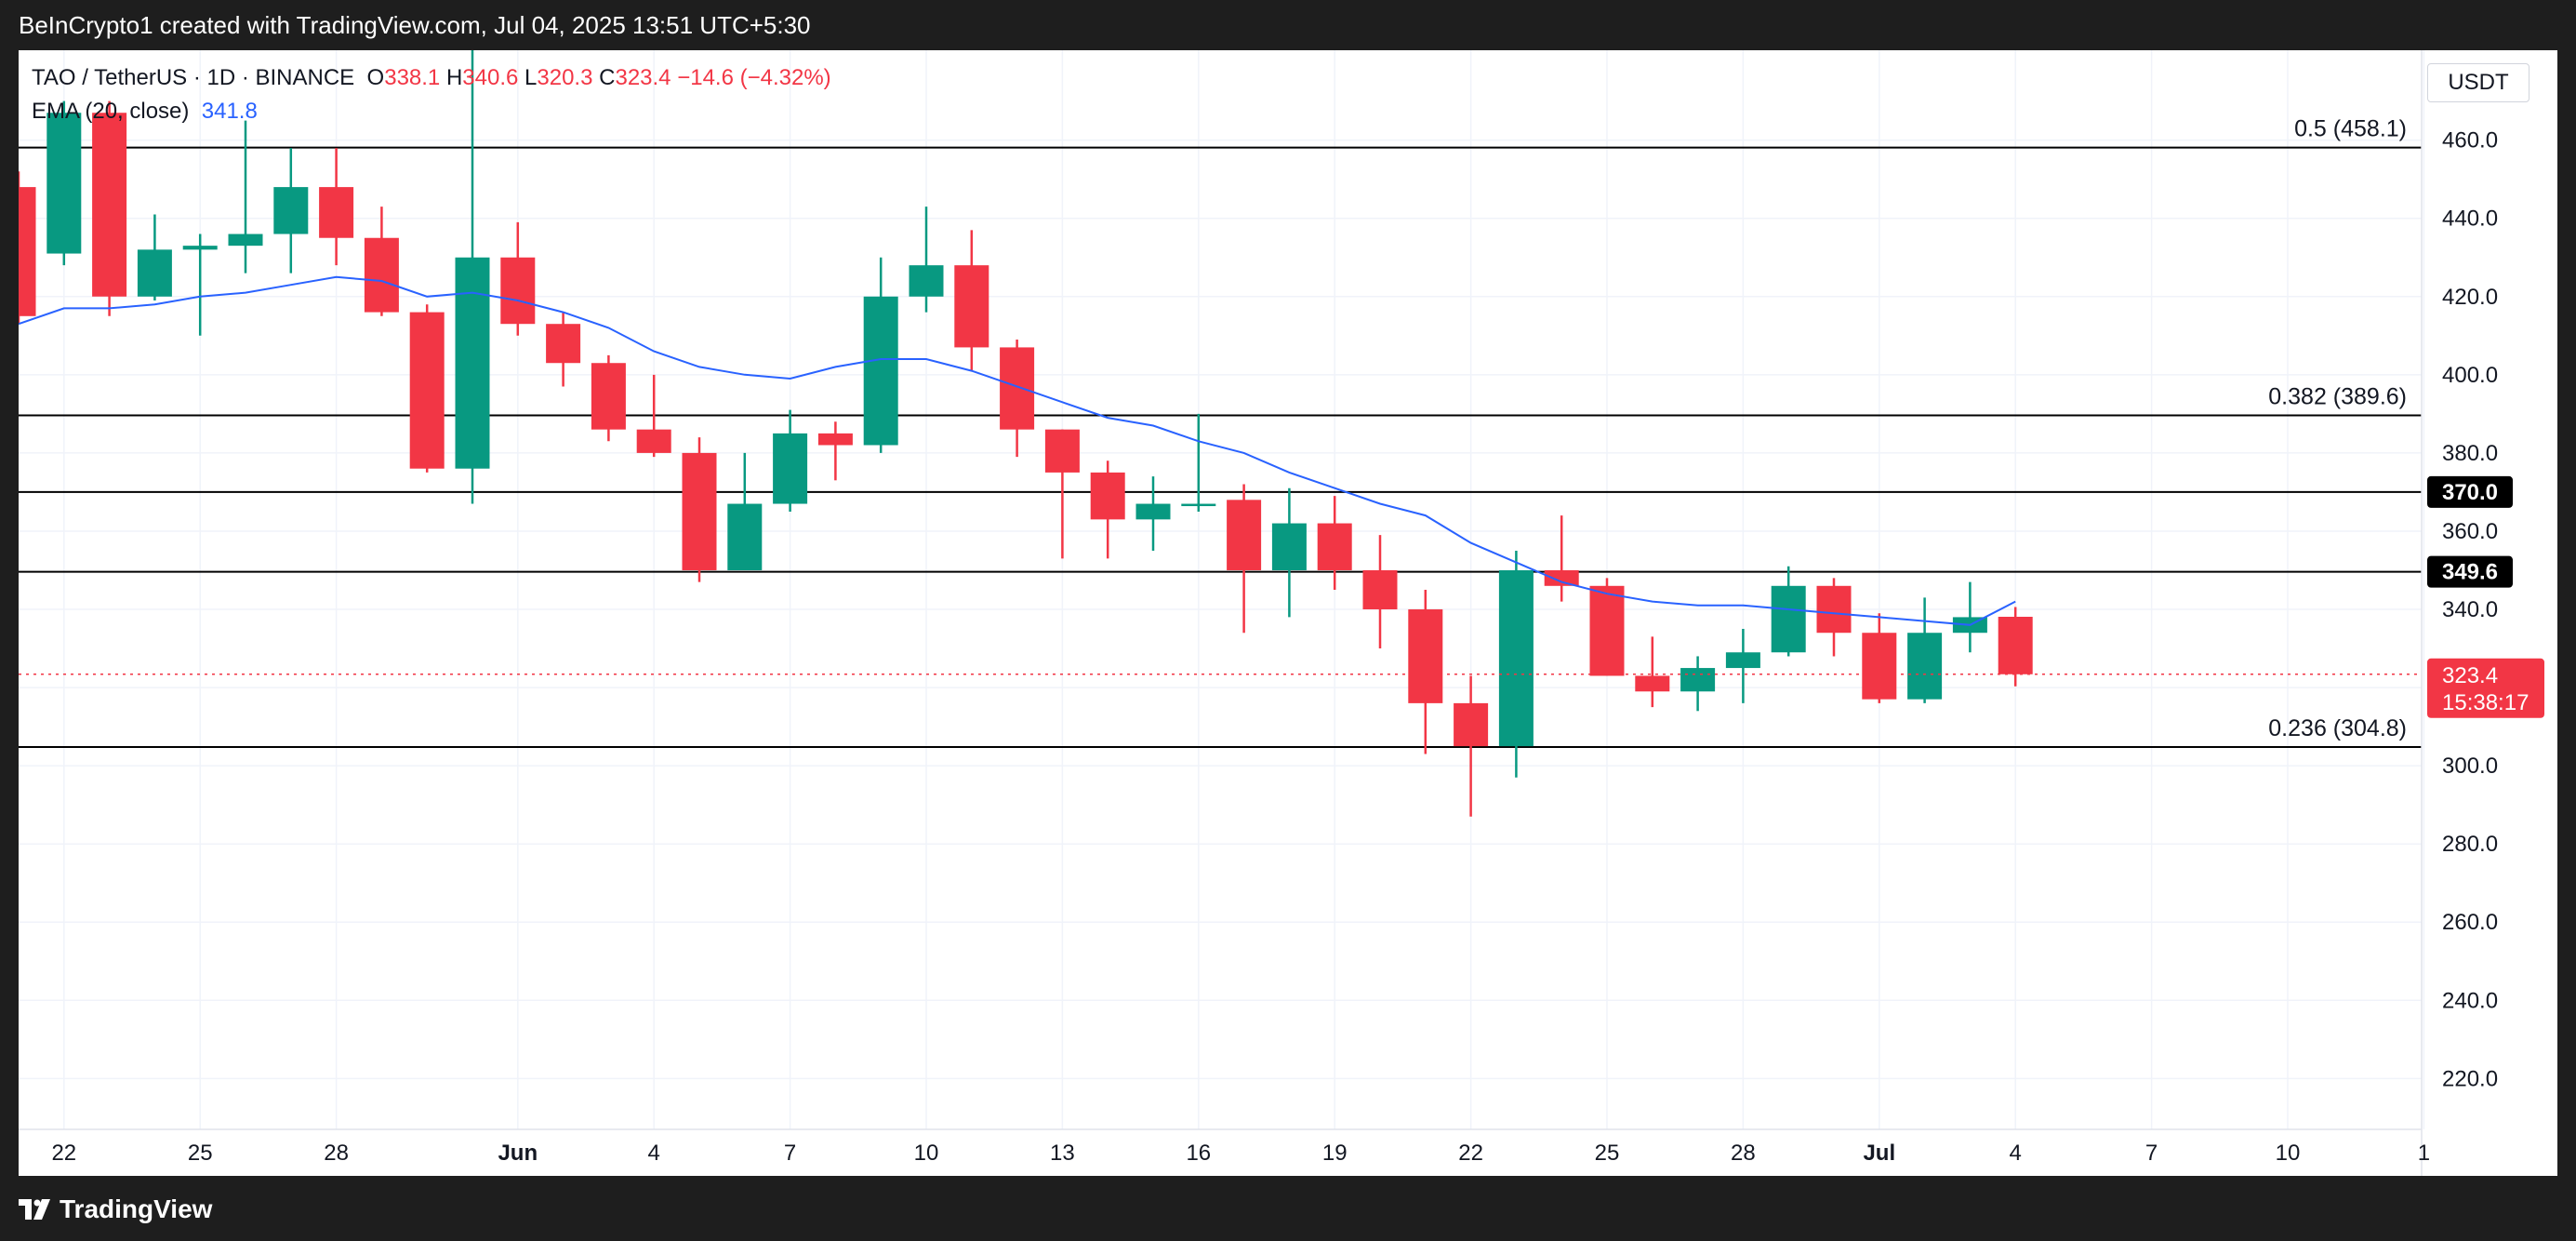  Describe the element at coordinates (34, 1209) in the screenshot. I see `tradingview-logo-icon` at that location.